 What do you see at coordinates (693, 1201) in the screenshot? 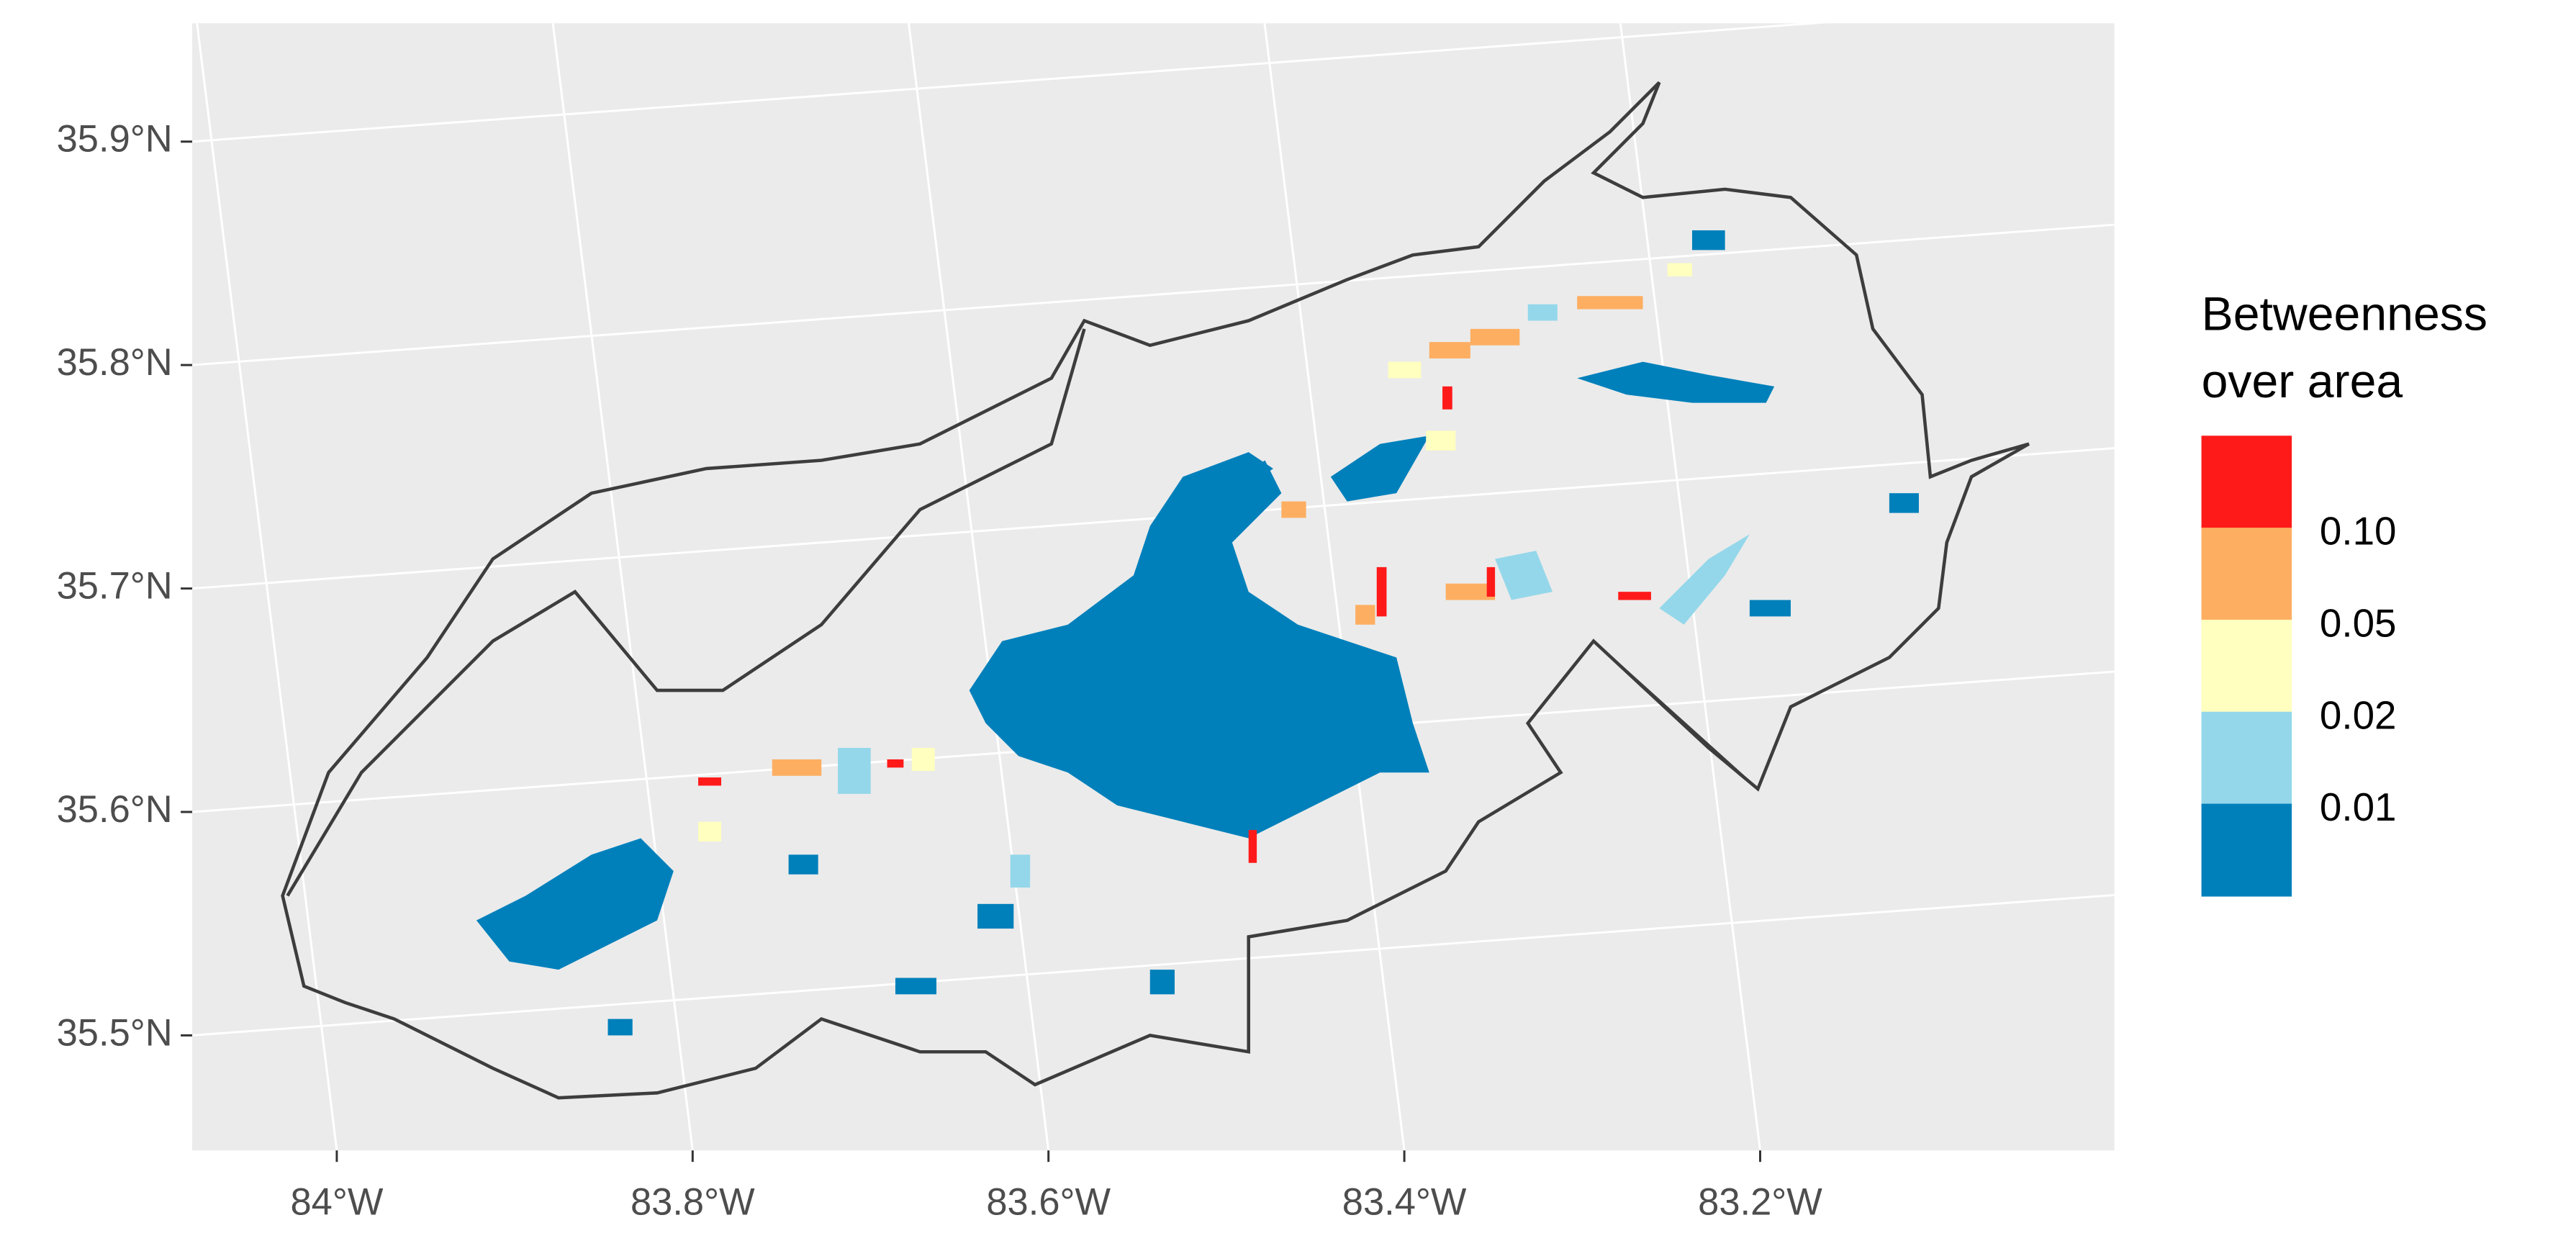
I see `x-tick-label: 83.8°W` at bounding box center [693, 1201].